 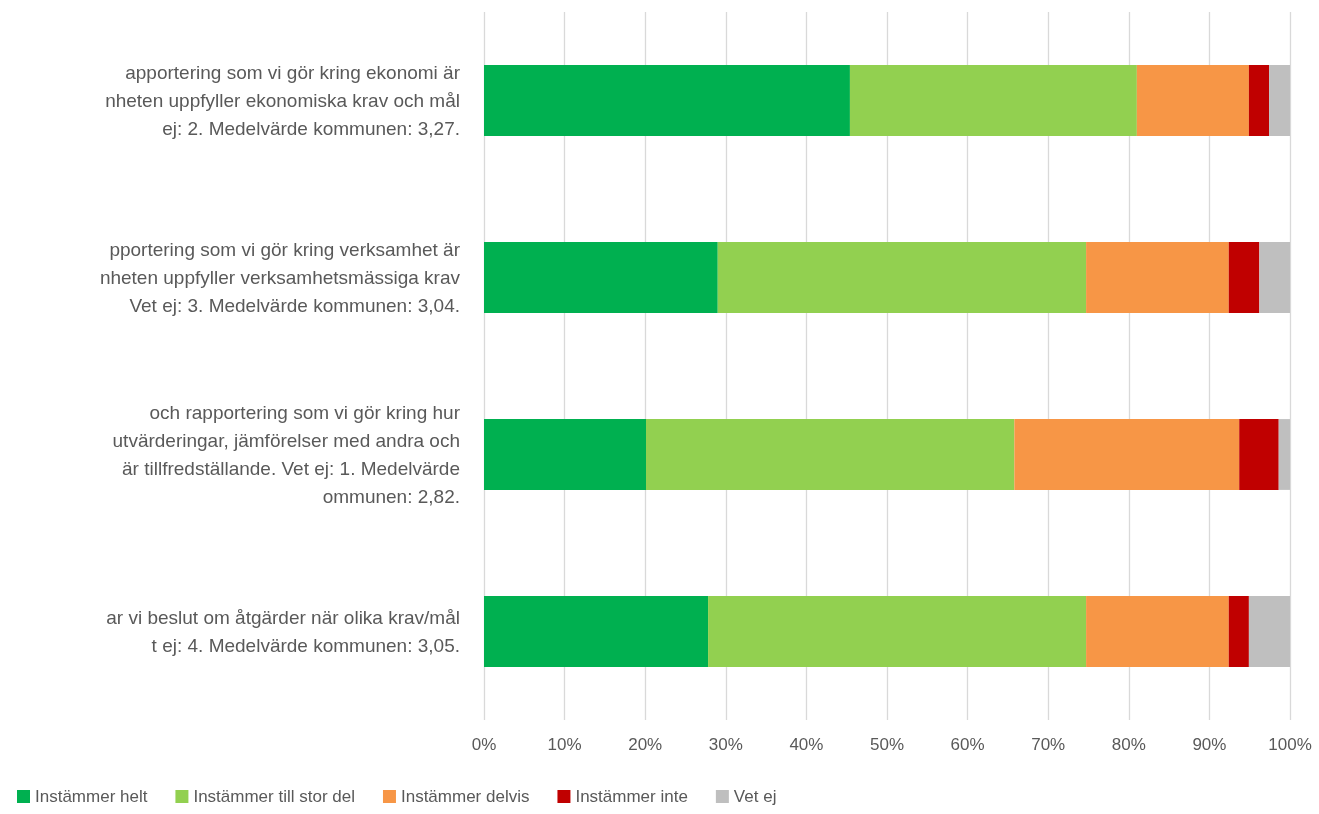 I want to click on x-tick-label: 60%, so click(x=967, y=744).